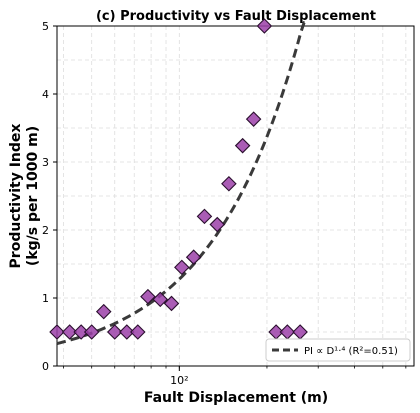  I want to click on legend: PI ∝ D¹·⁴ (R²=0.51), so click(338, 350).